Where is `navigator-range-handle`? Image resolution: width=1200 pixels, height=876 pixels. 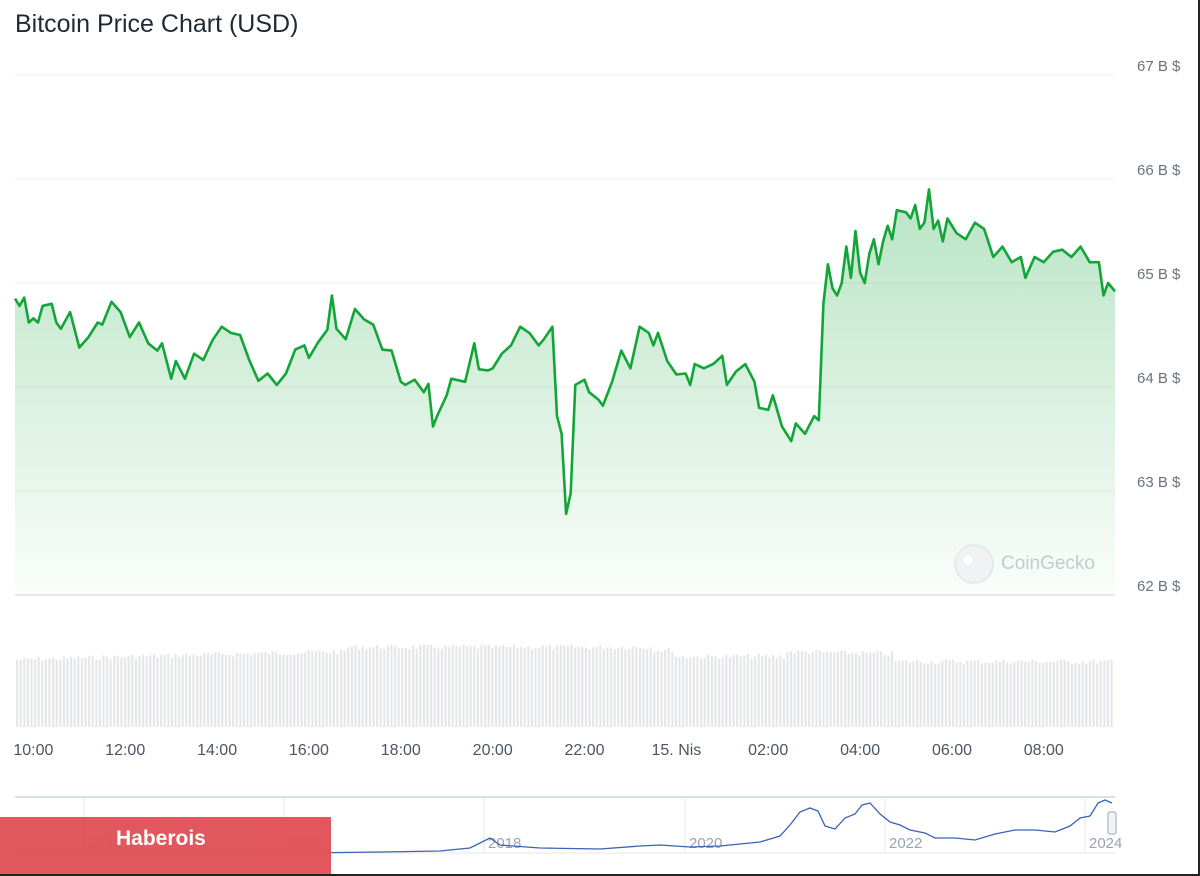 navigator-range-handle is located at coordinates (1112, 823).